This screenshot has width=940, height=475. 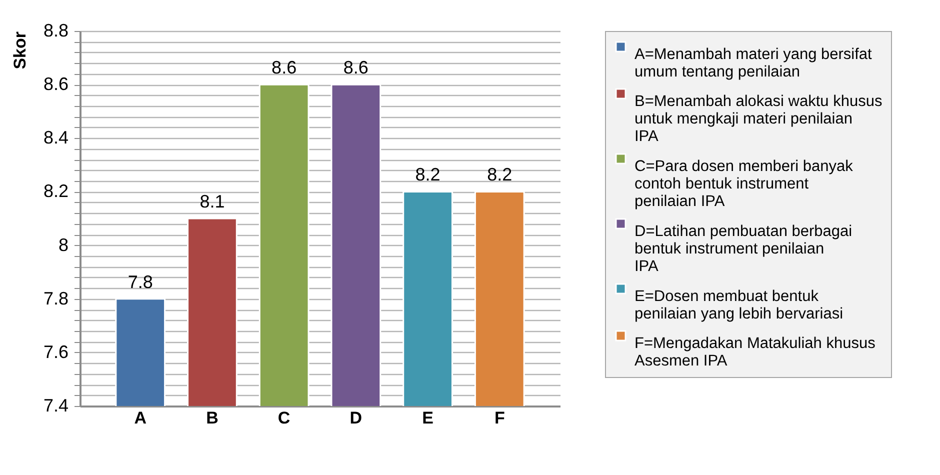 What do you see at coordinates (753, 63) in the screenshot?
I see `legend-label: A=Menambah materi yang bersifat umum tentang penilaian` at bounding box center [753, 63].